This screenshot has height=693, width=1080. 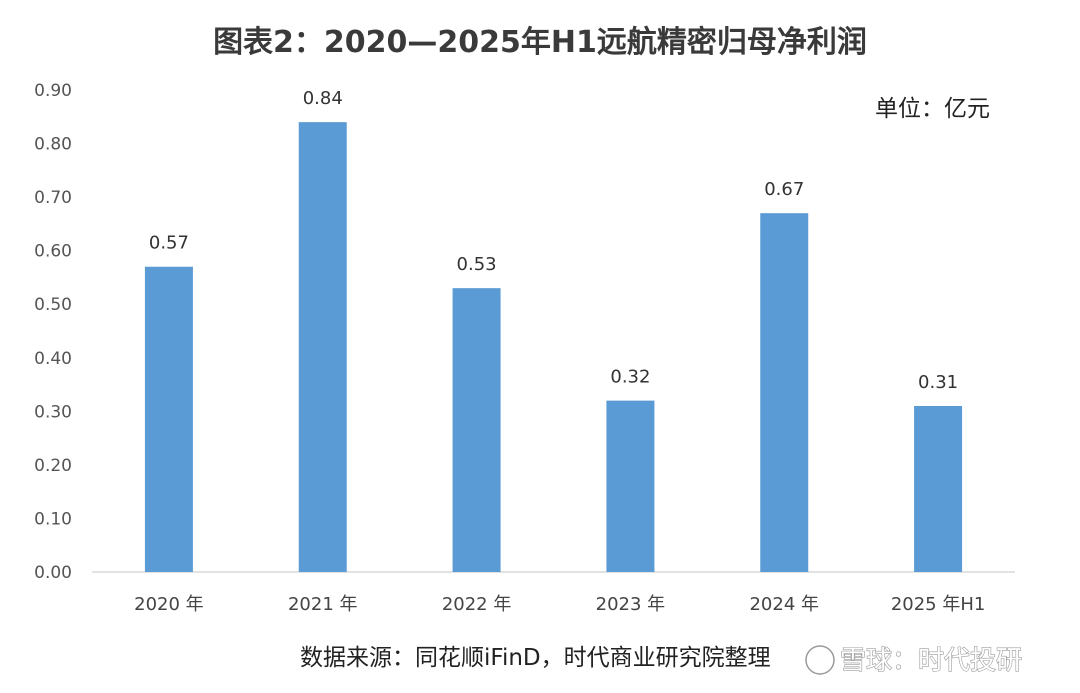 What do you see at coordinates (323, 98) in the screenshot?
I see `data-label: 0.84` at bounding box center [323, 98].